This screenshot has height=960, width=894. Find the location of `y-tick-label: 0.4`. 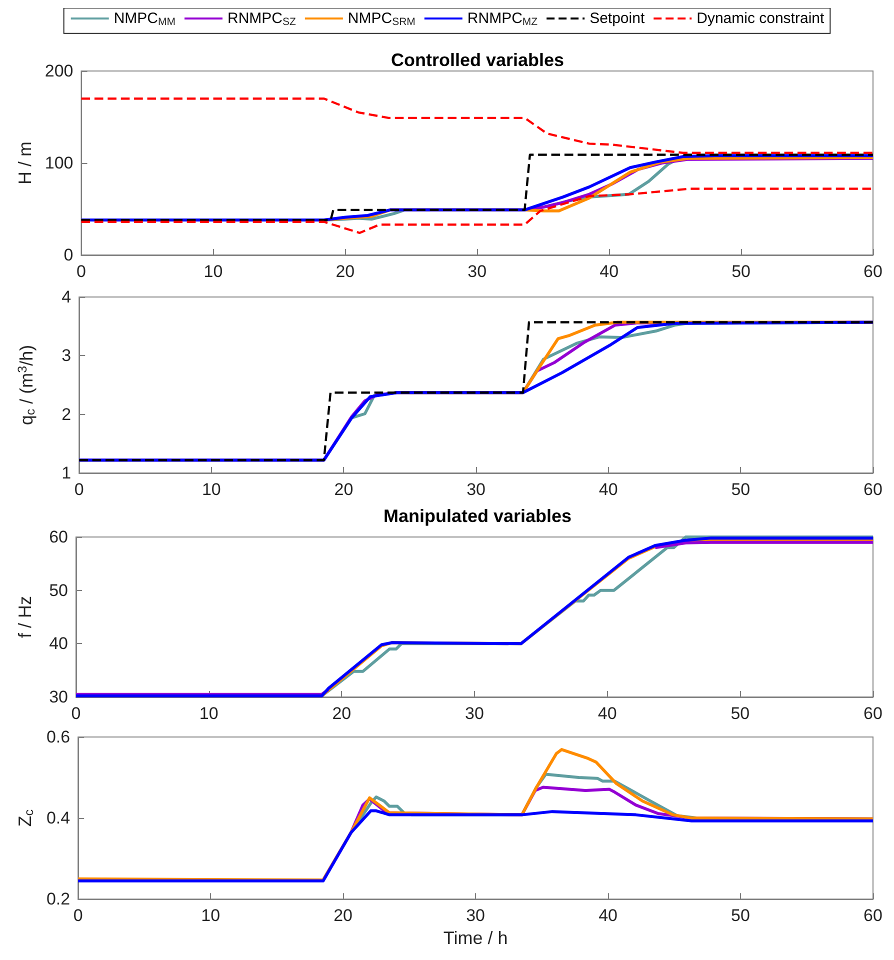

y-tick-label: 0.4 is located at coordinates (58, 818).